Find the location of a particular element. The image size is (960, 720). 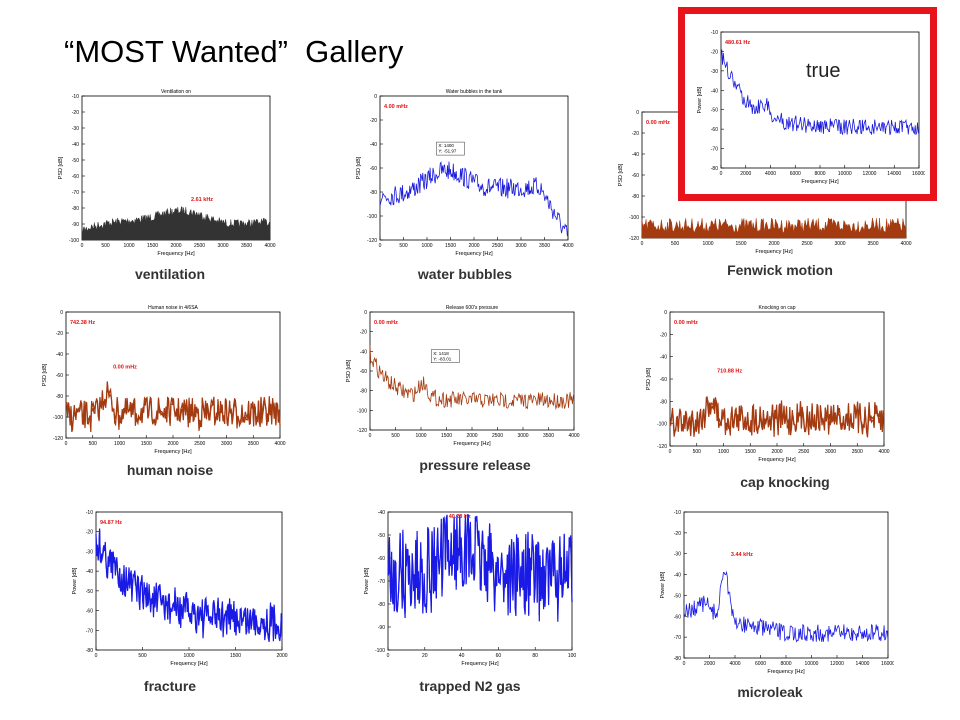

y-tick-label: -120 is located at coordinates (58, 439).